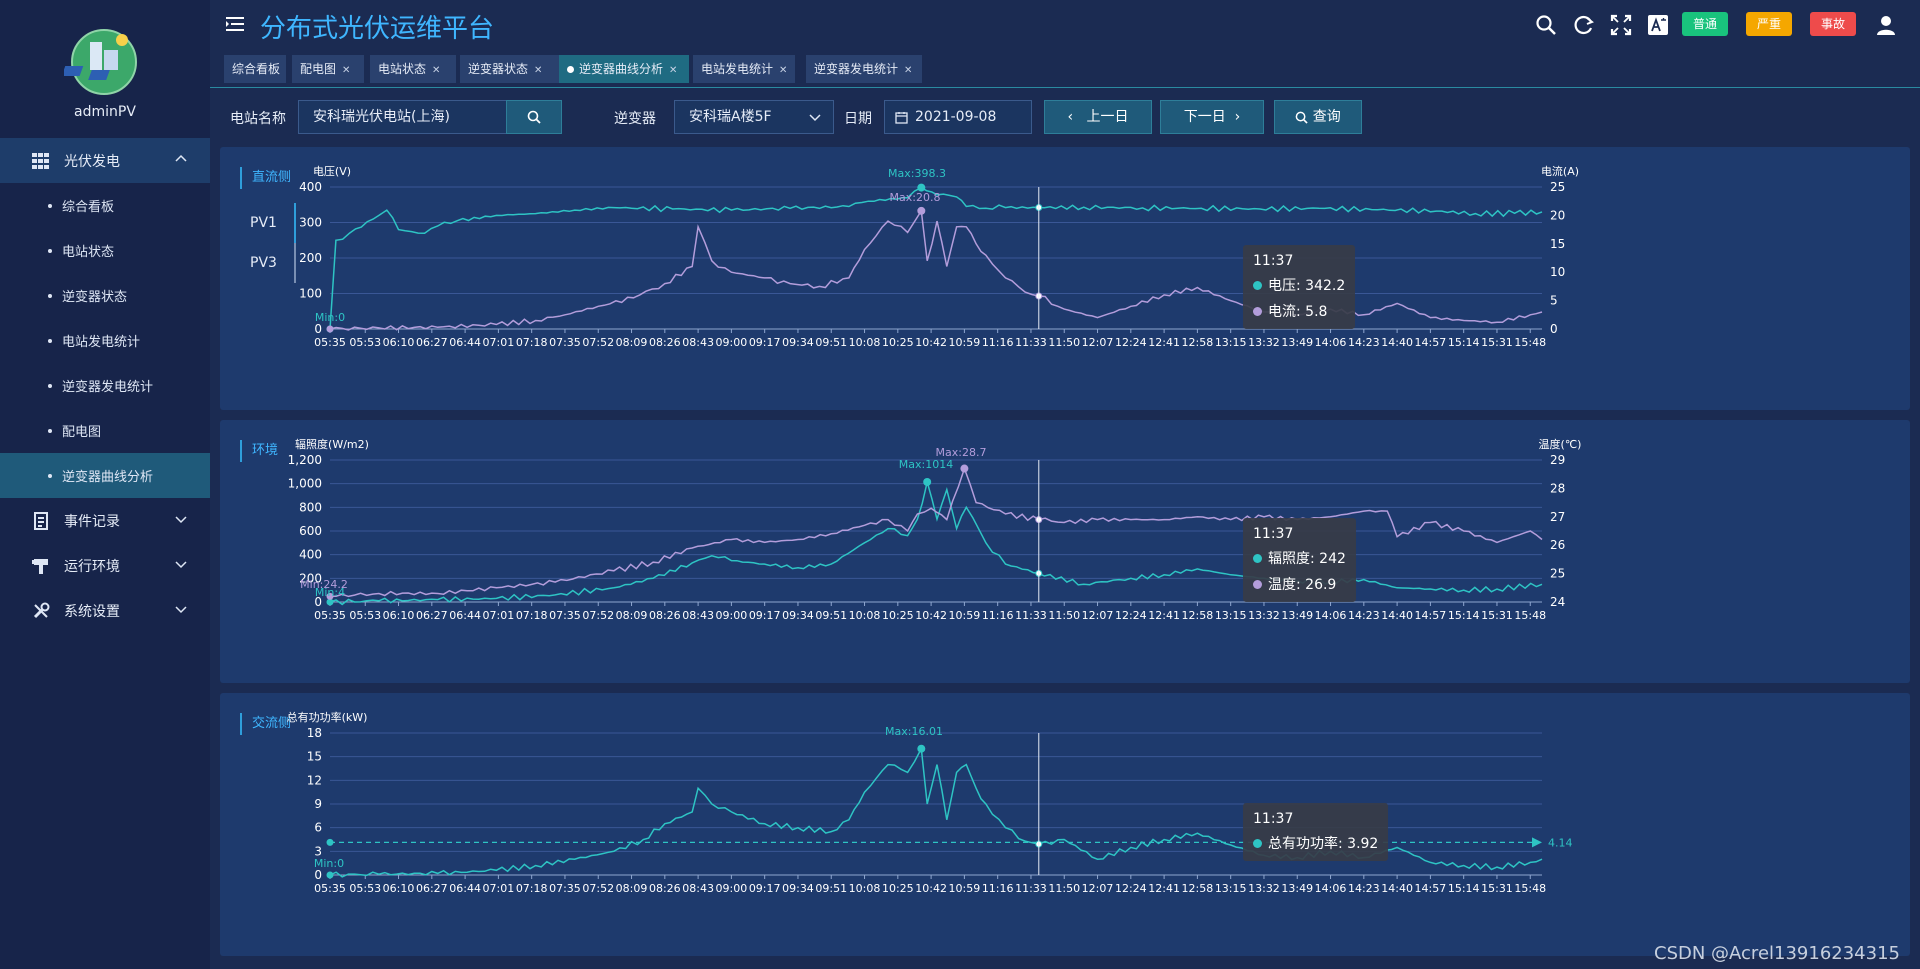 The height and width of the screenshot is (969, 1920). What do you see at coordinates (105, 520) in the screenshot?
I see `menu-group-events: 事件记录` at bounding box center [105, 520].